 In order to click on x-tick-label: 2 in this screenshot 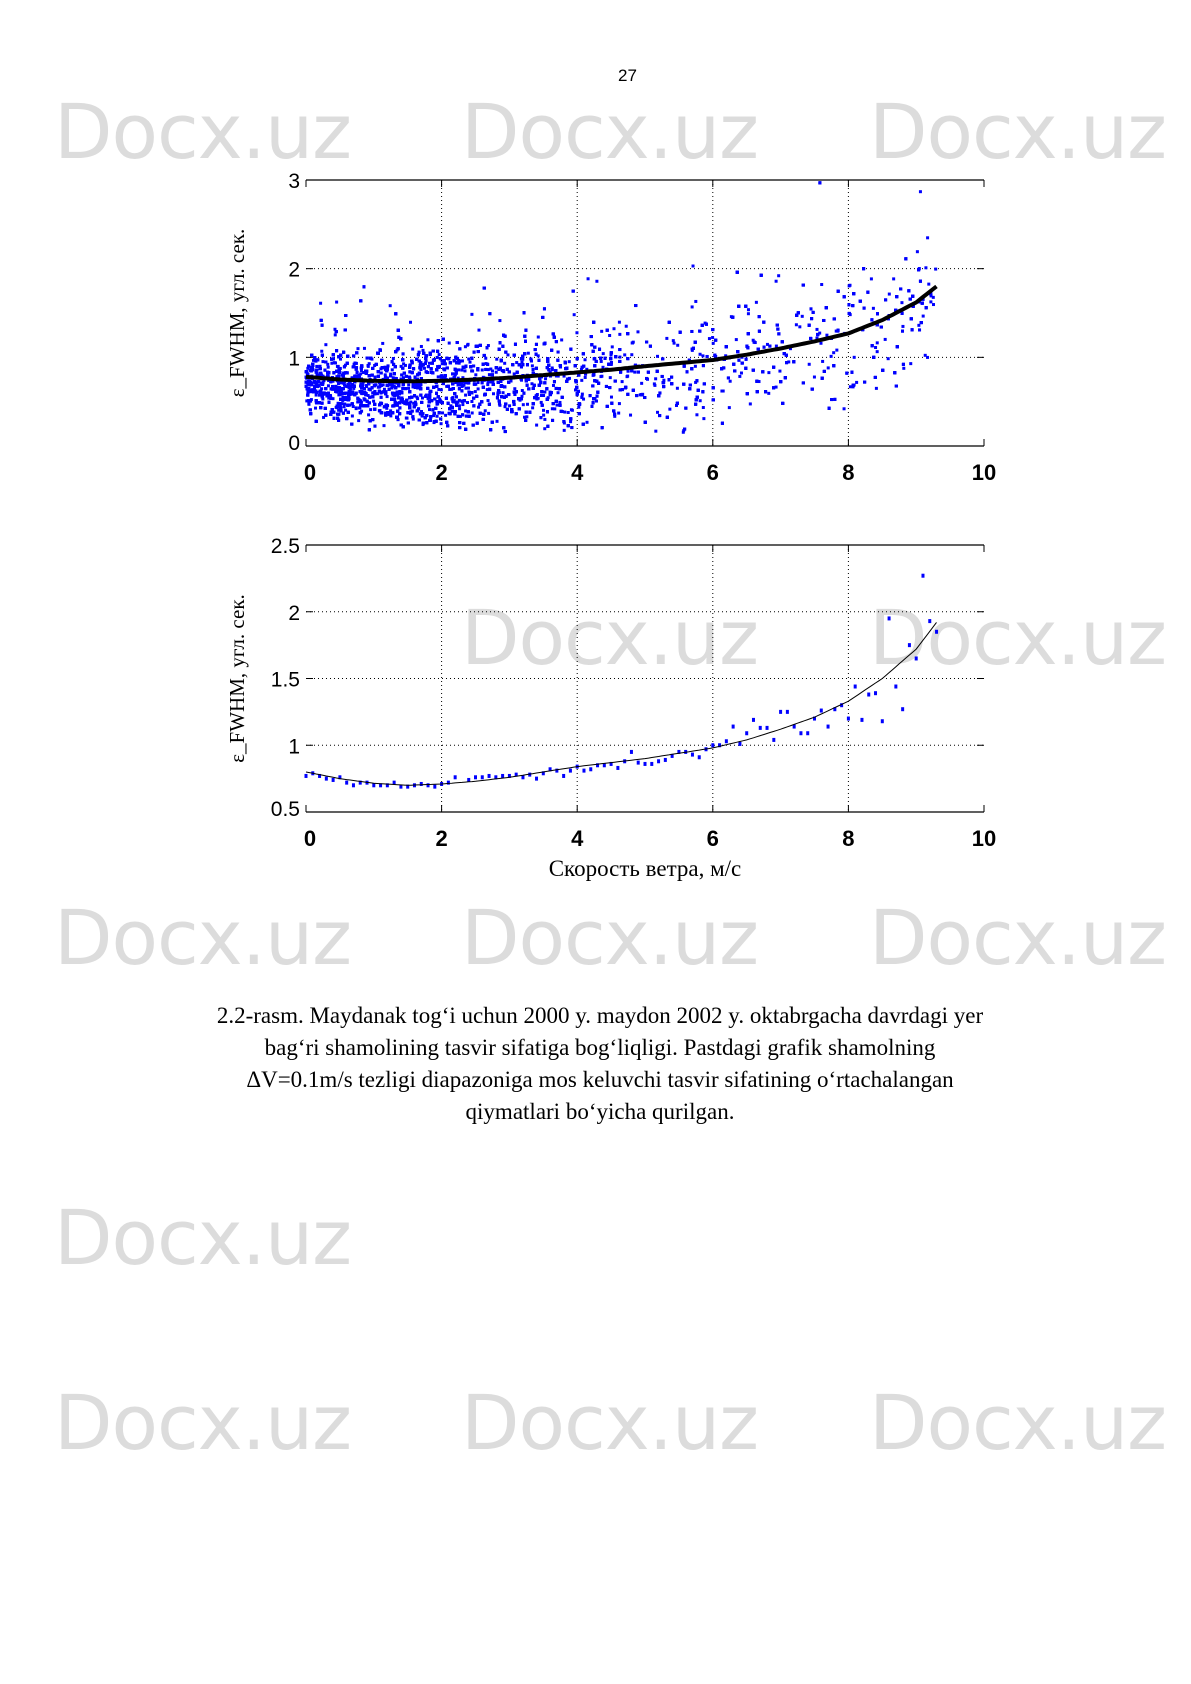, I will do `click(441, 472)`.